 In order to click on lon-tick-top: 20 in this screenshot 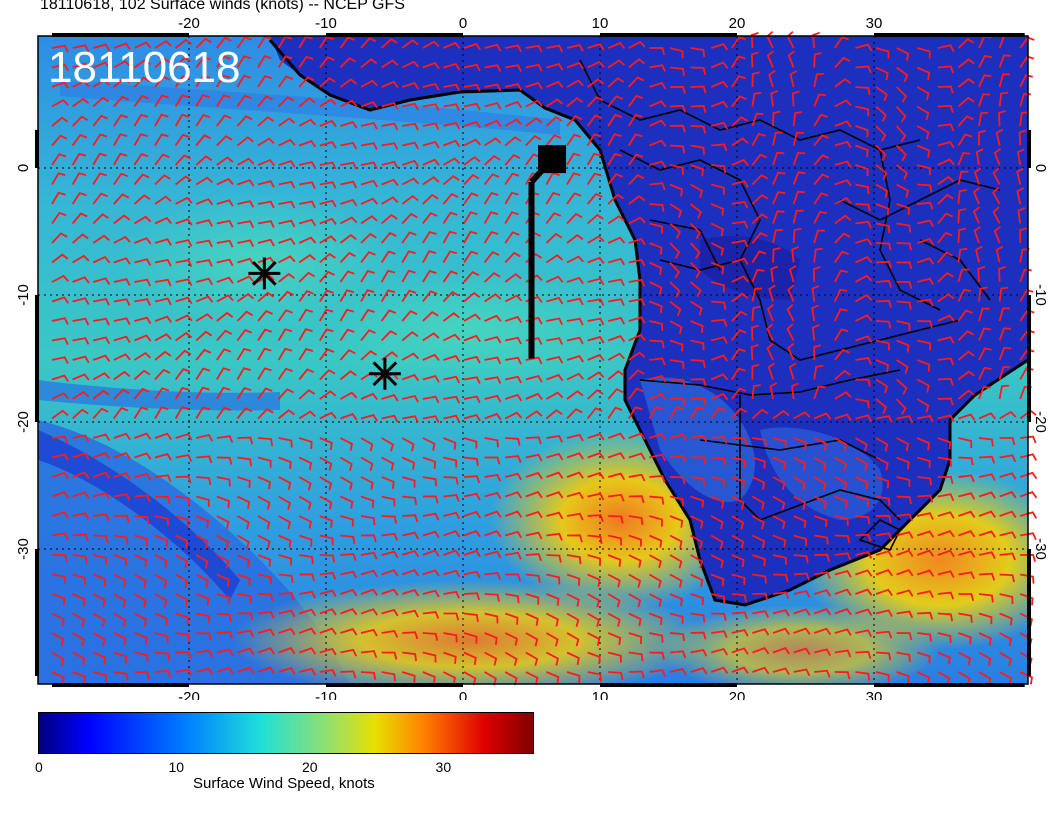, I will do `click(737, 23)`.